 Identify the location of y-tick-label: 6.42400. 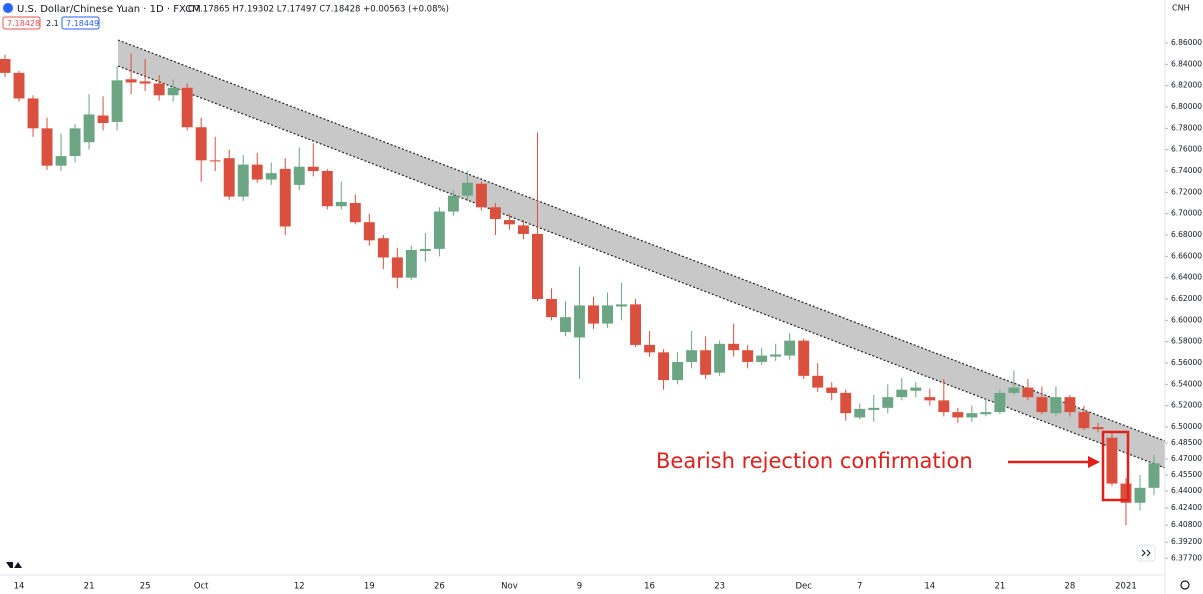
(1186, 507).